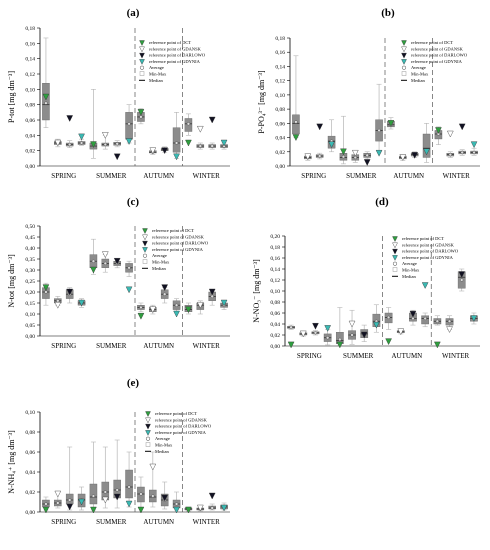 The width and height of the screenshot is (490, 550). Describe the element at coordinates (428, 244) in the screenshot. I see `legend-entry: reference point of GDANSK` at that location.